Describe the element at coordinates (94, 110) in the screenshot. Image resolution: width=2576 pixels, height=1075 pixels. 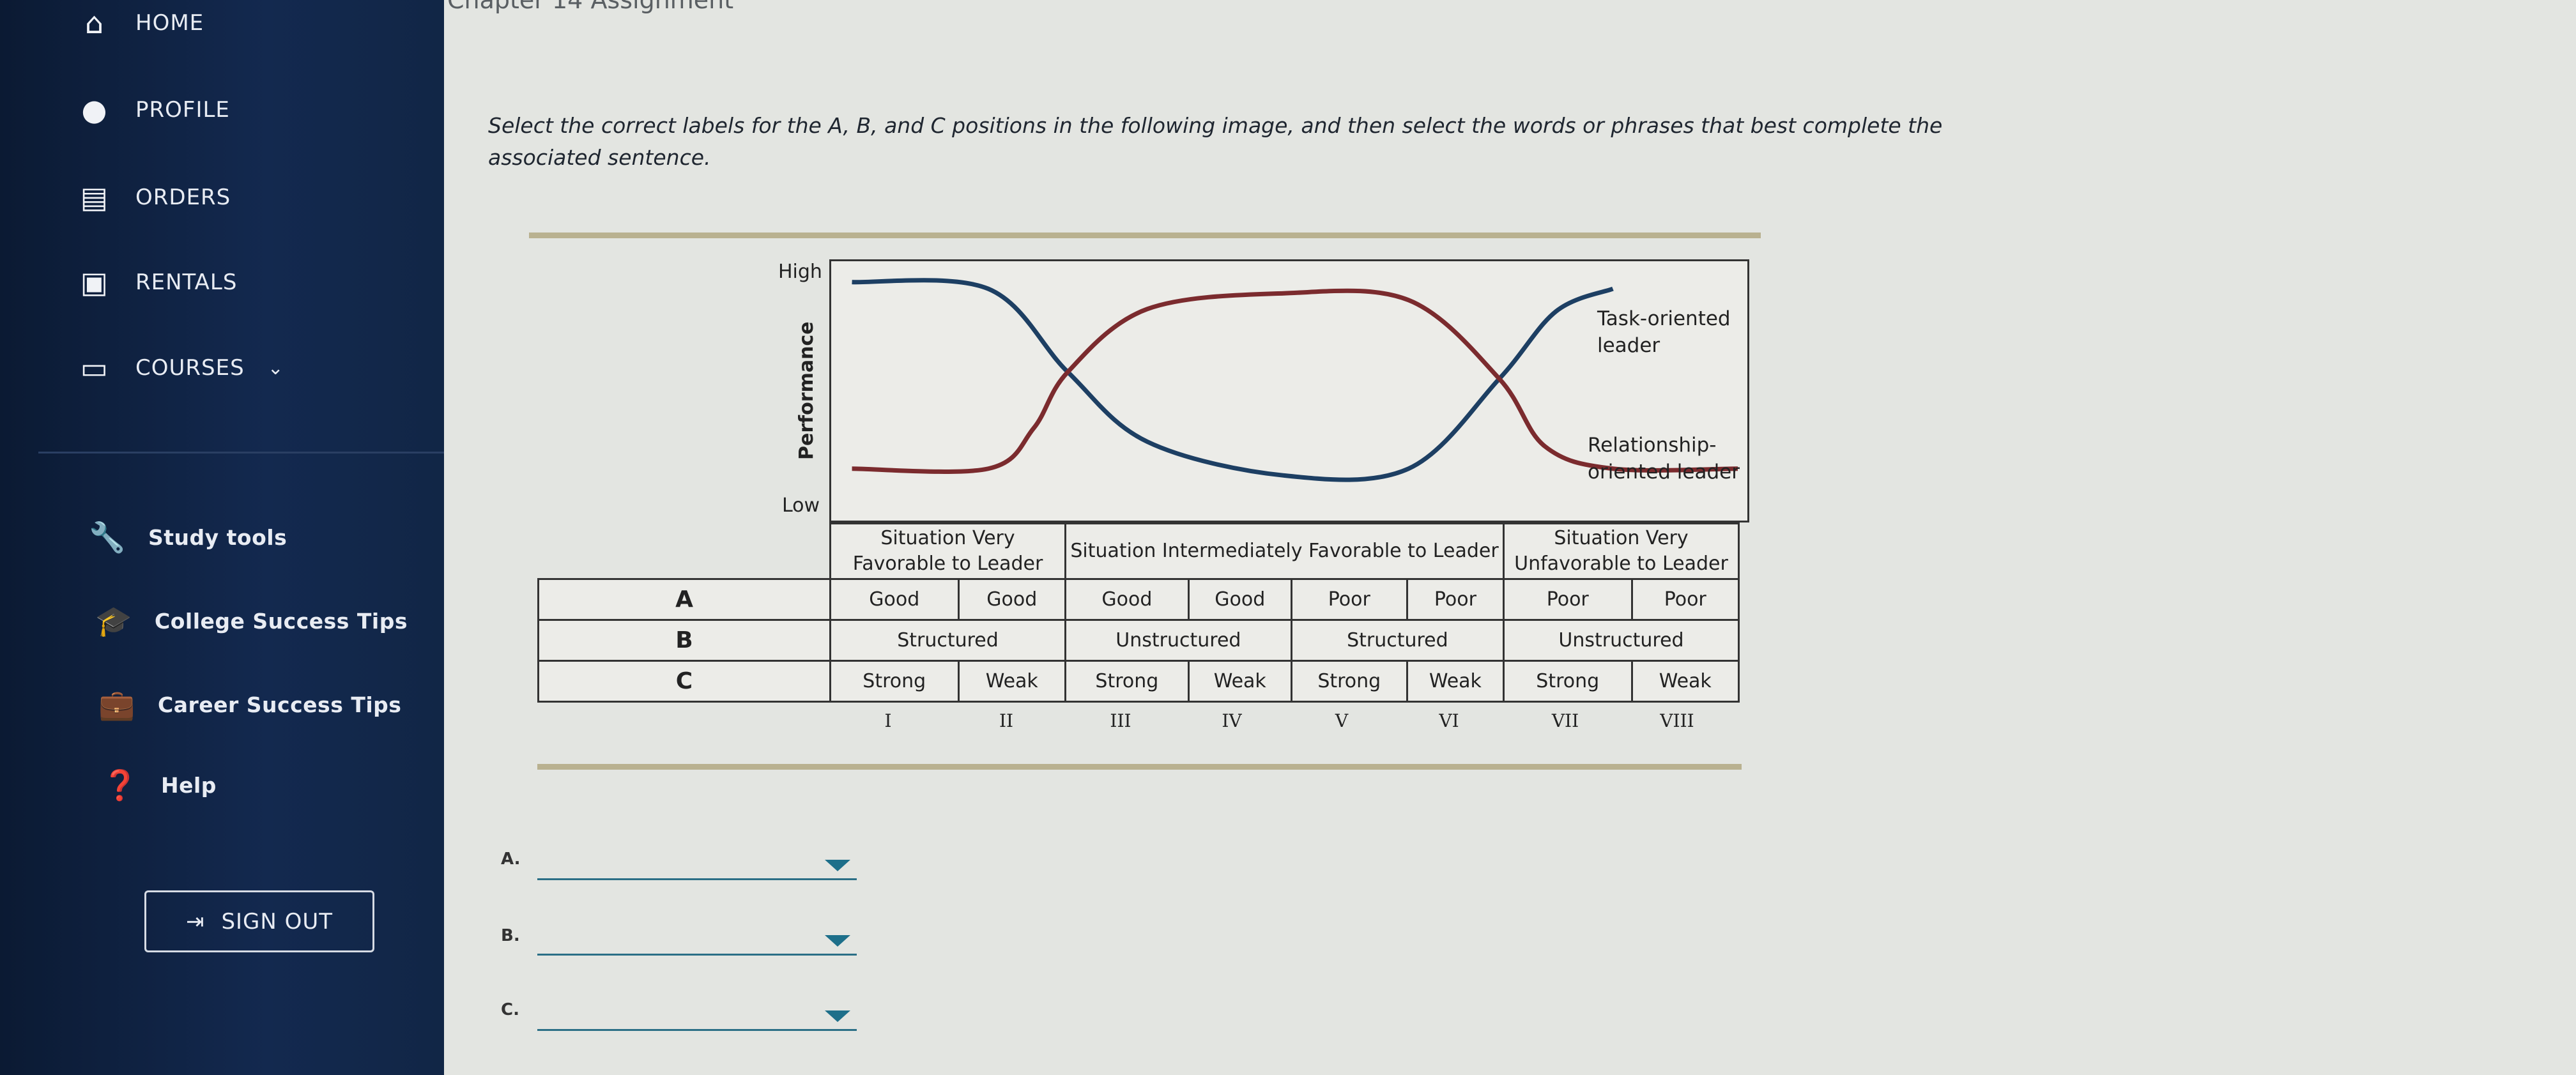
I see `user-icon: ●` at that location.